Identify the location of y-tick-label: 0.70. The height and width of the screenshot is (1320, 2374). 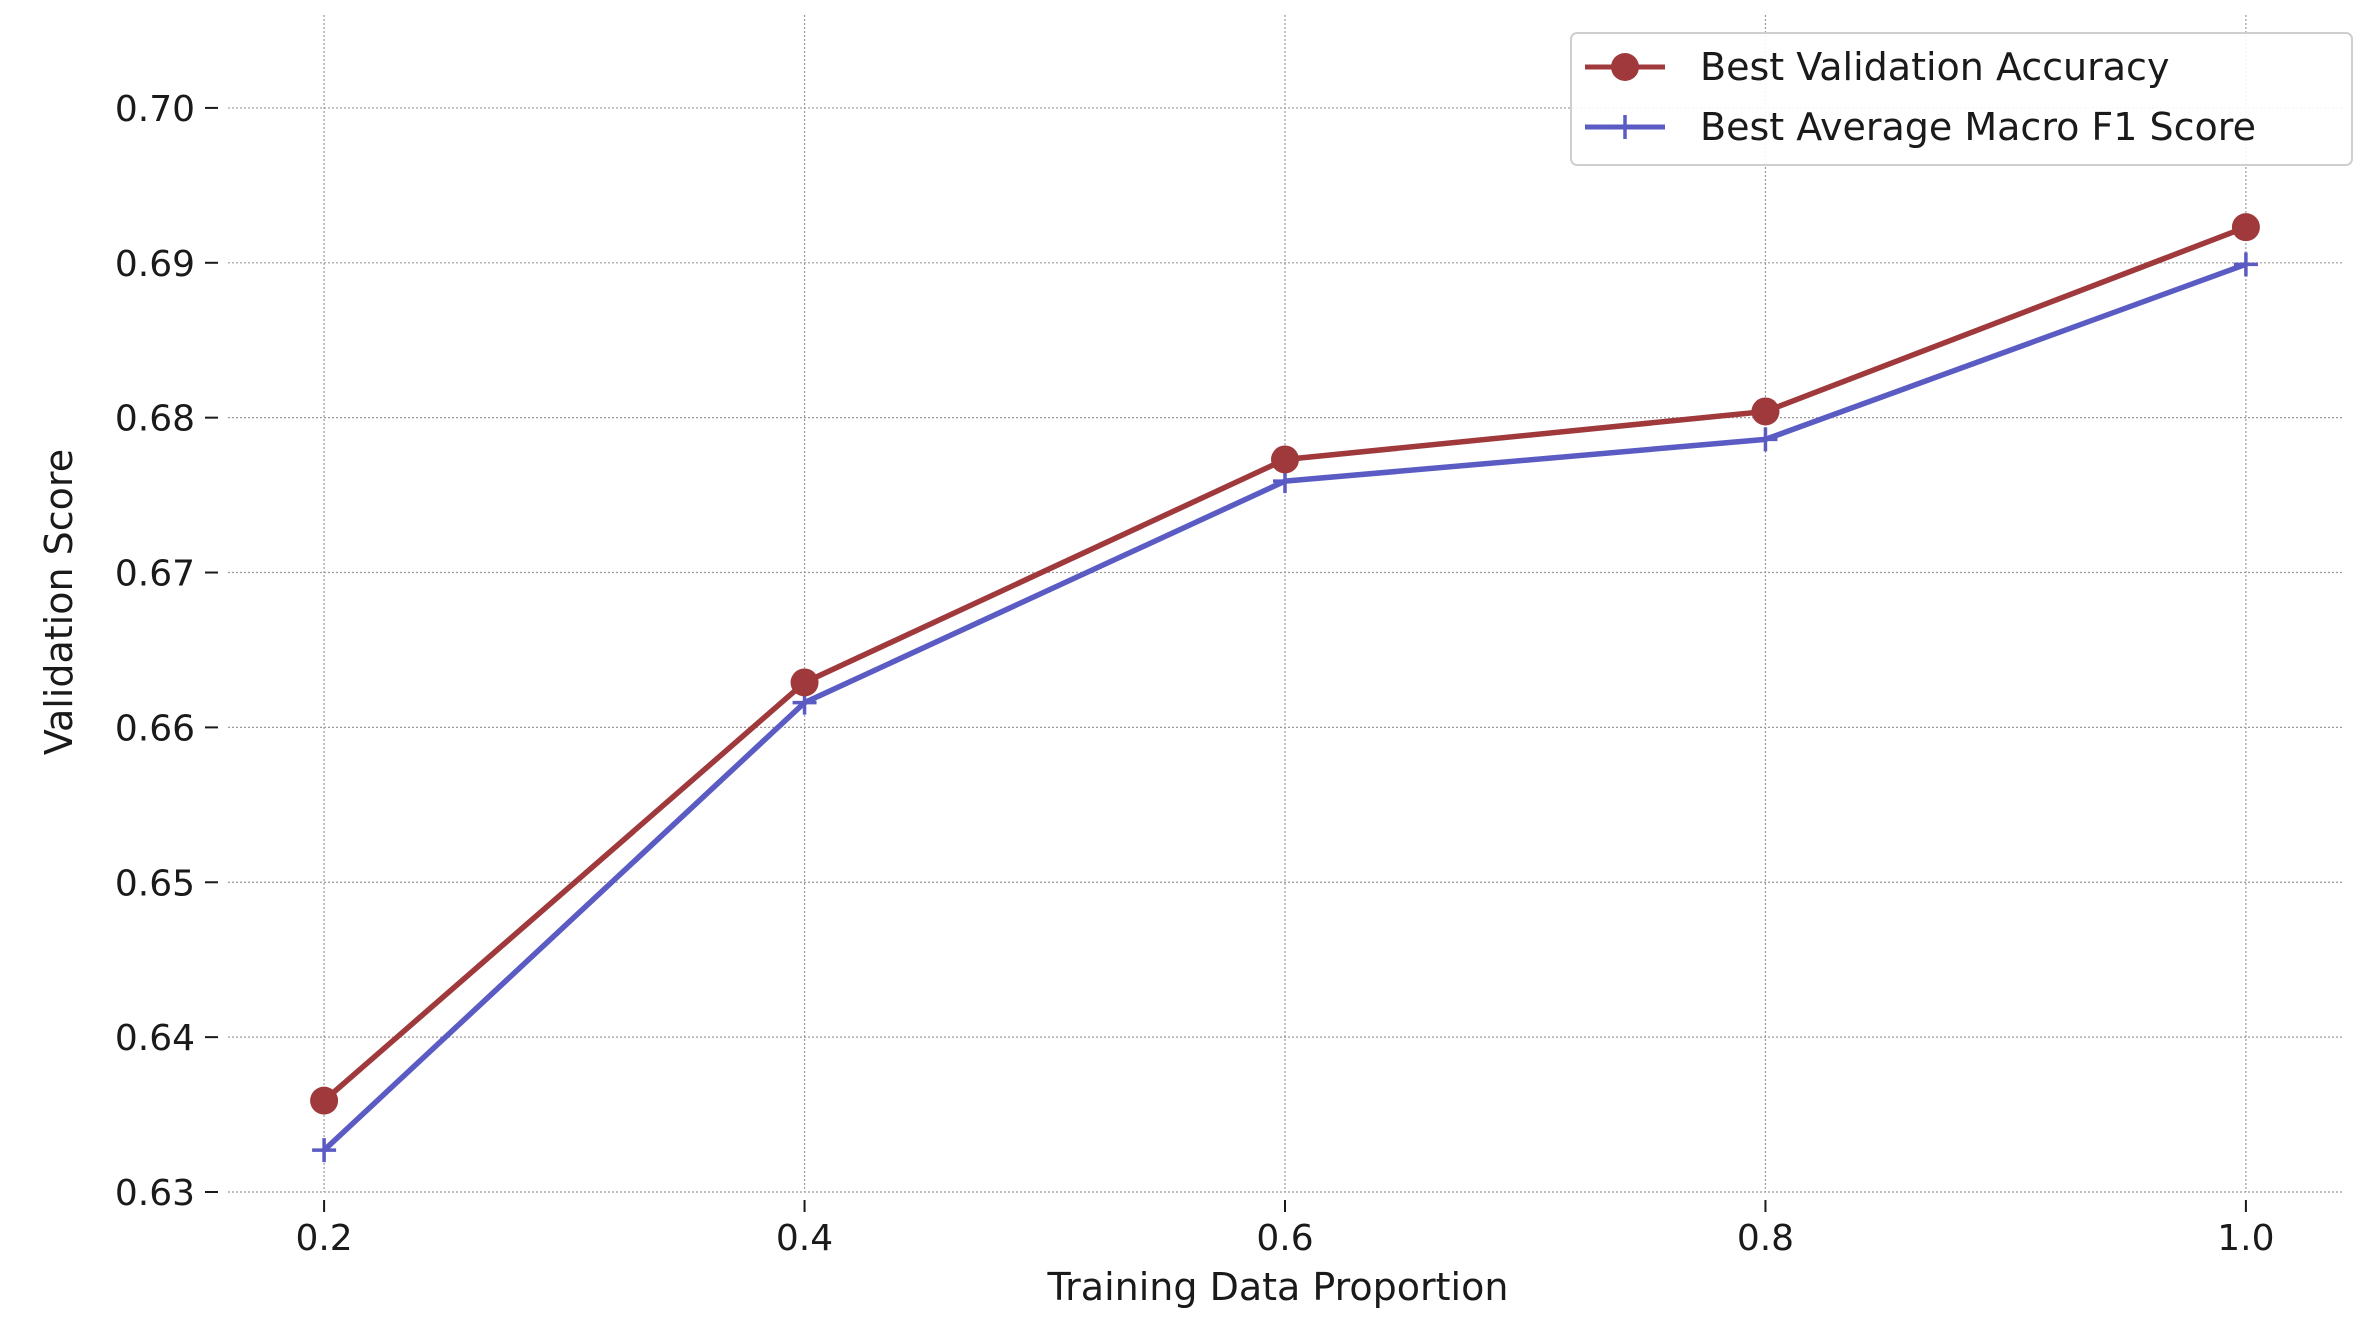
(155, 109).